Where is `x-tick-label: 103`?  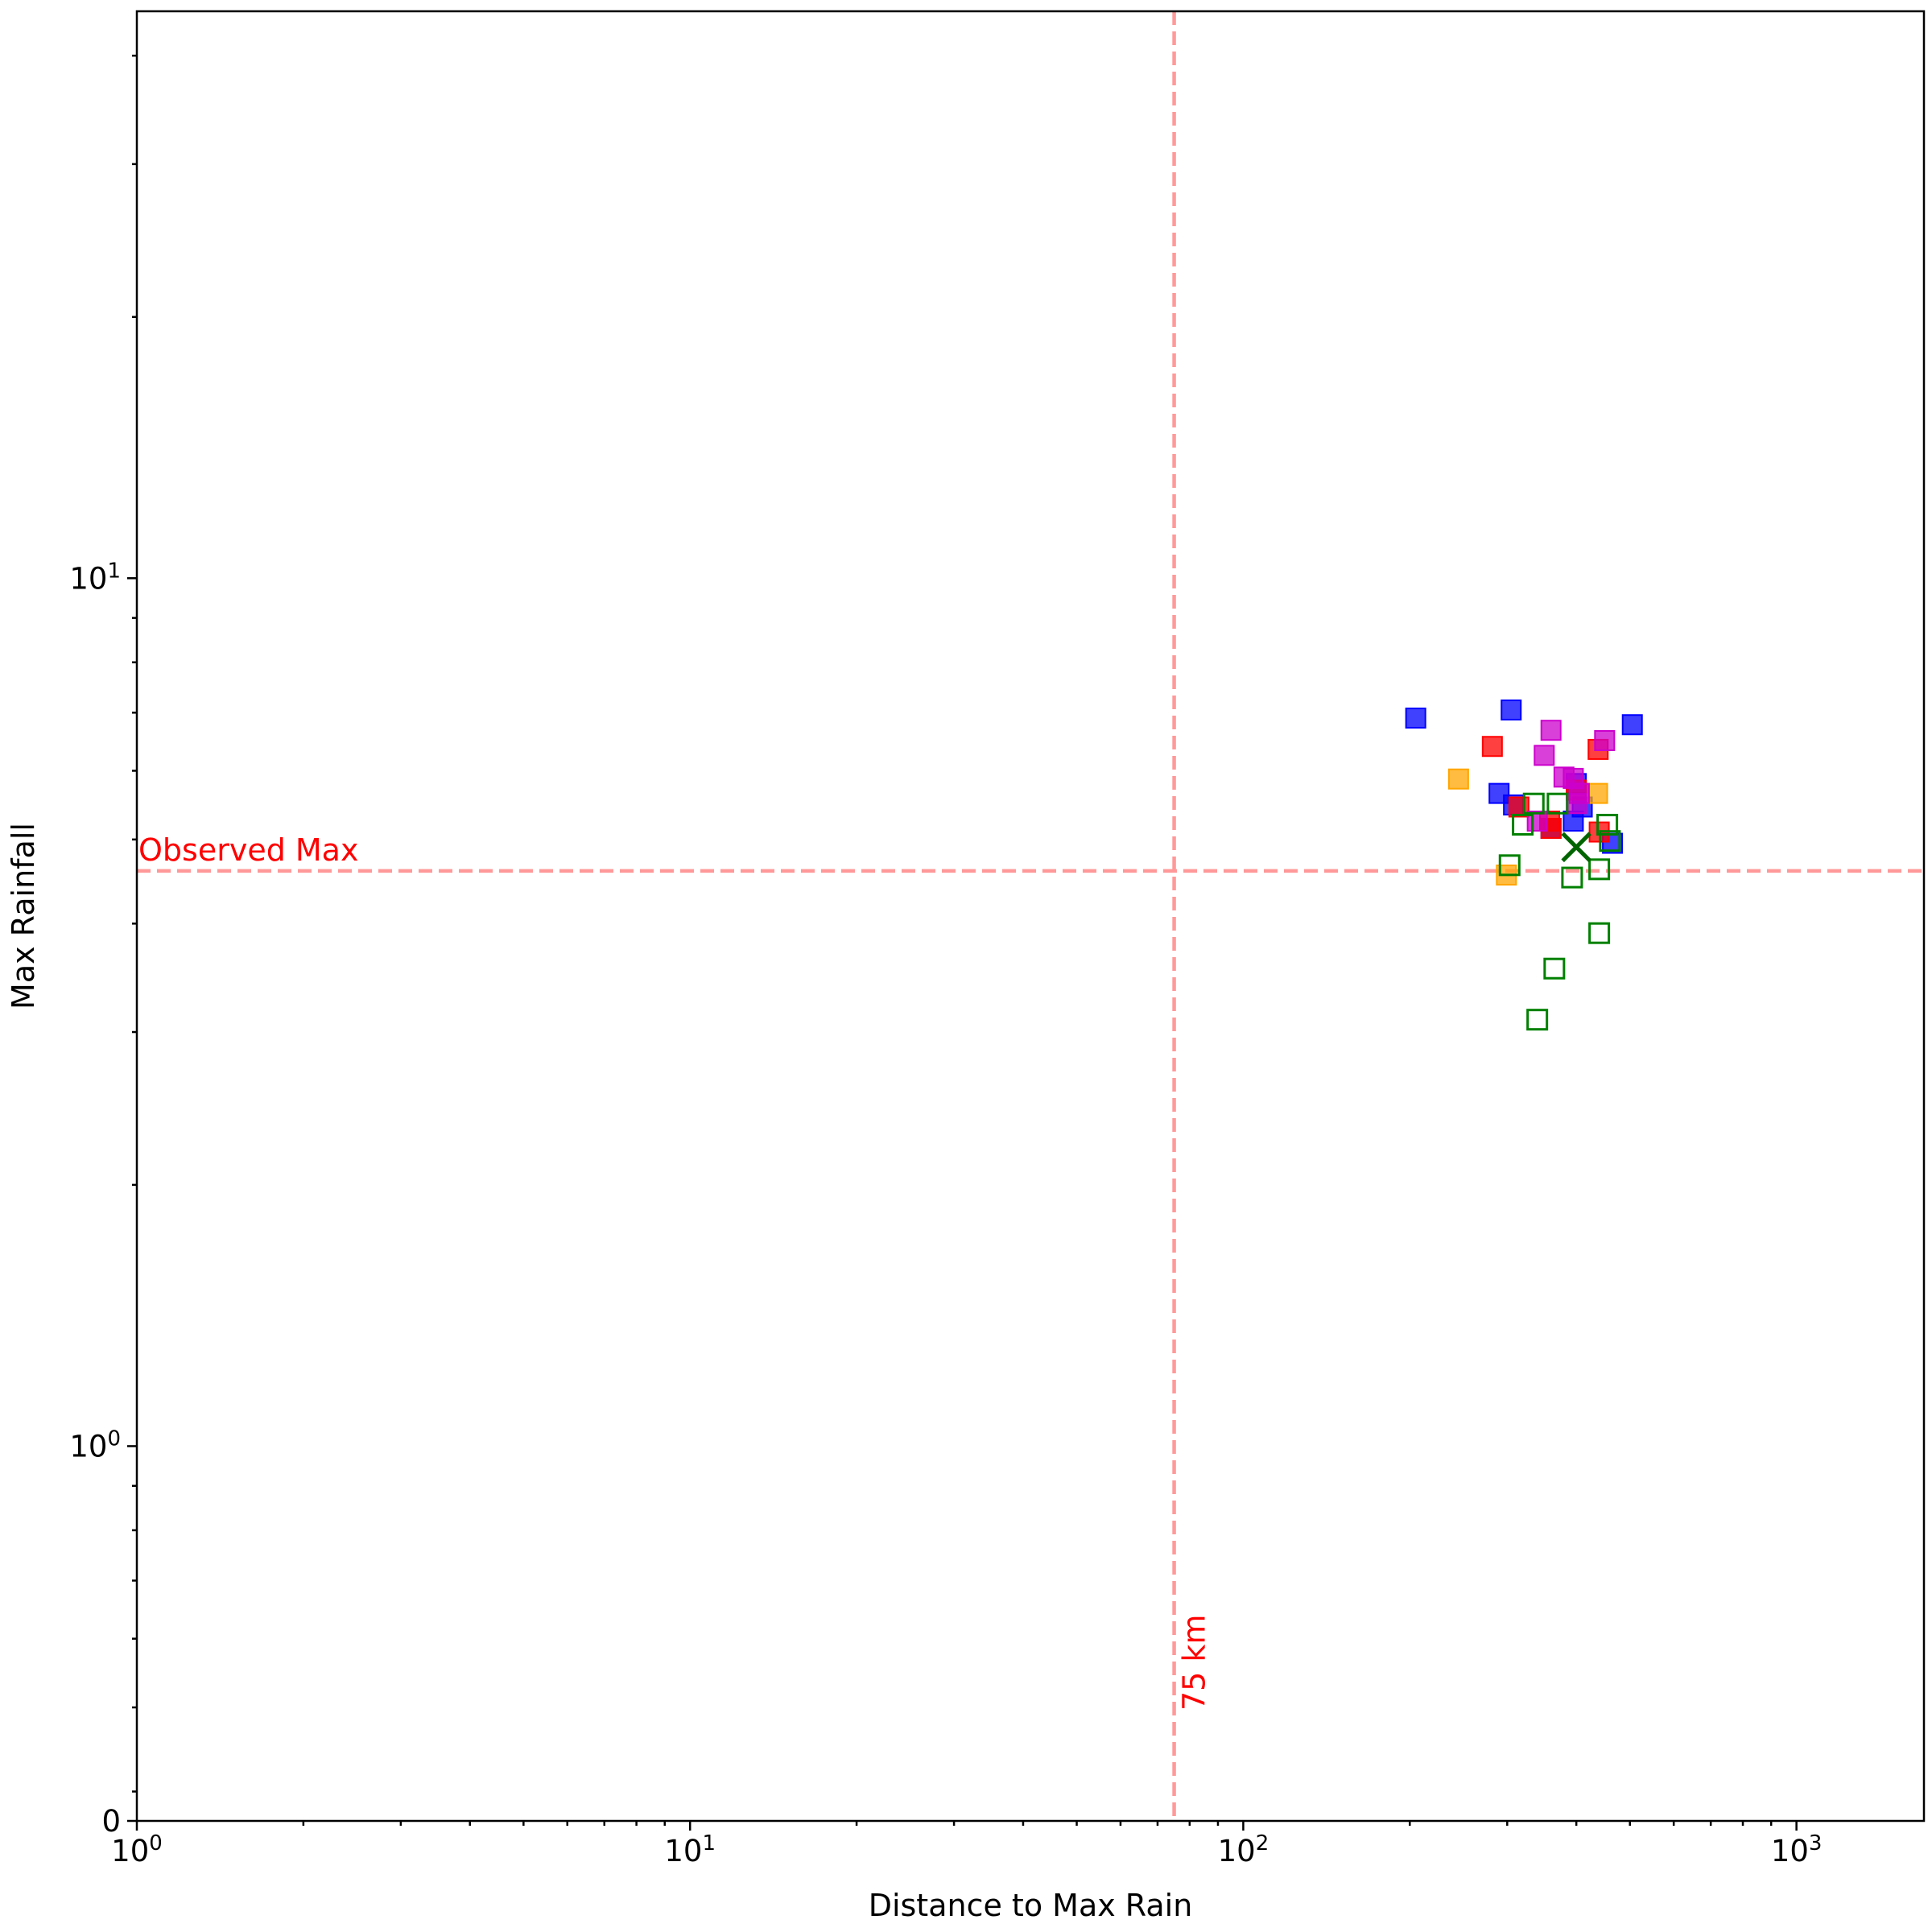 x-tick-label: 103 is located at coordinates (1797, 1850).